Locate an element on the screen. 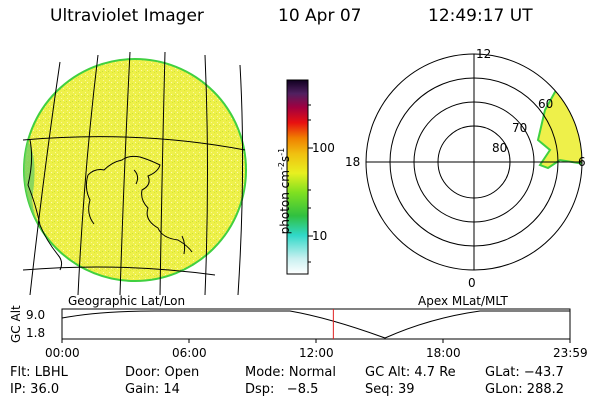  color-bar is located at coordinates (299, 177).